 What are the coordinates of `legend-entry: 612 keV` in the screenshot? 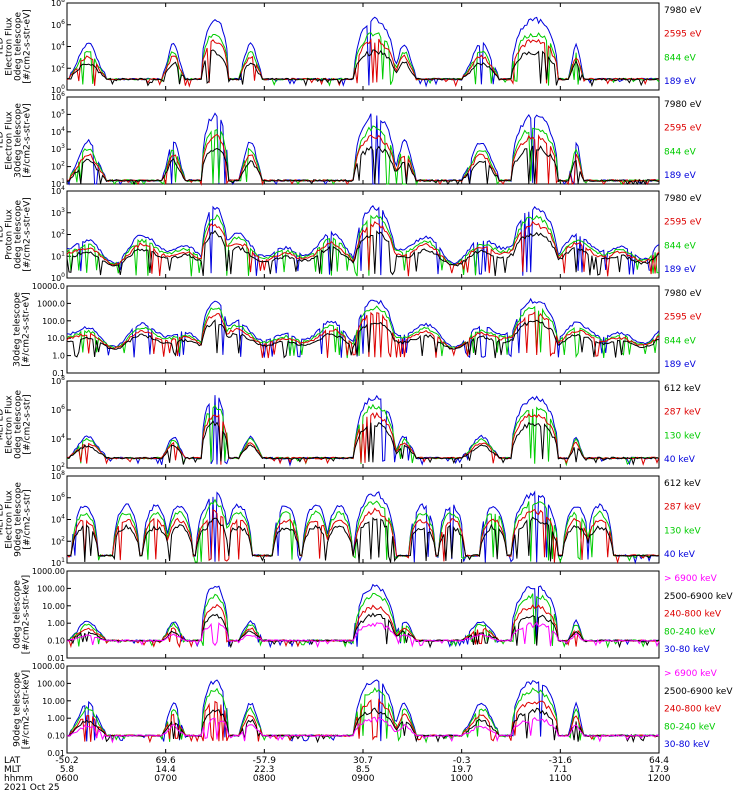 It's located at (682, 389).